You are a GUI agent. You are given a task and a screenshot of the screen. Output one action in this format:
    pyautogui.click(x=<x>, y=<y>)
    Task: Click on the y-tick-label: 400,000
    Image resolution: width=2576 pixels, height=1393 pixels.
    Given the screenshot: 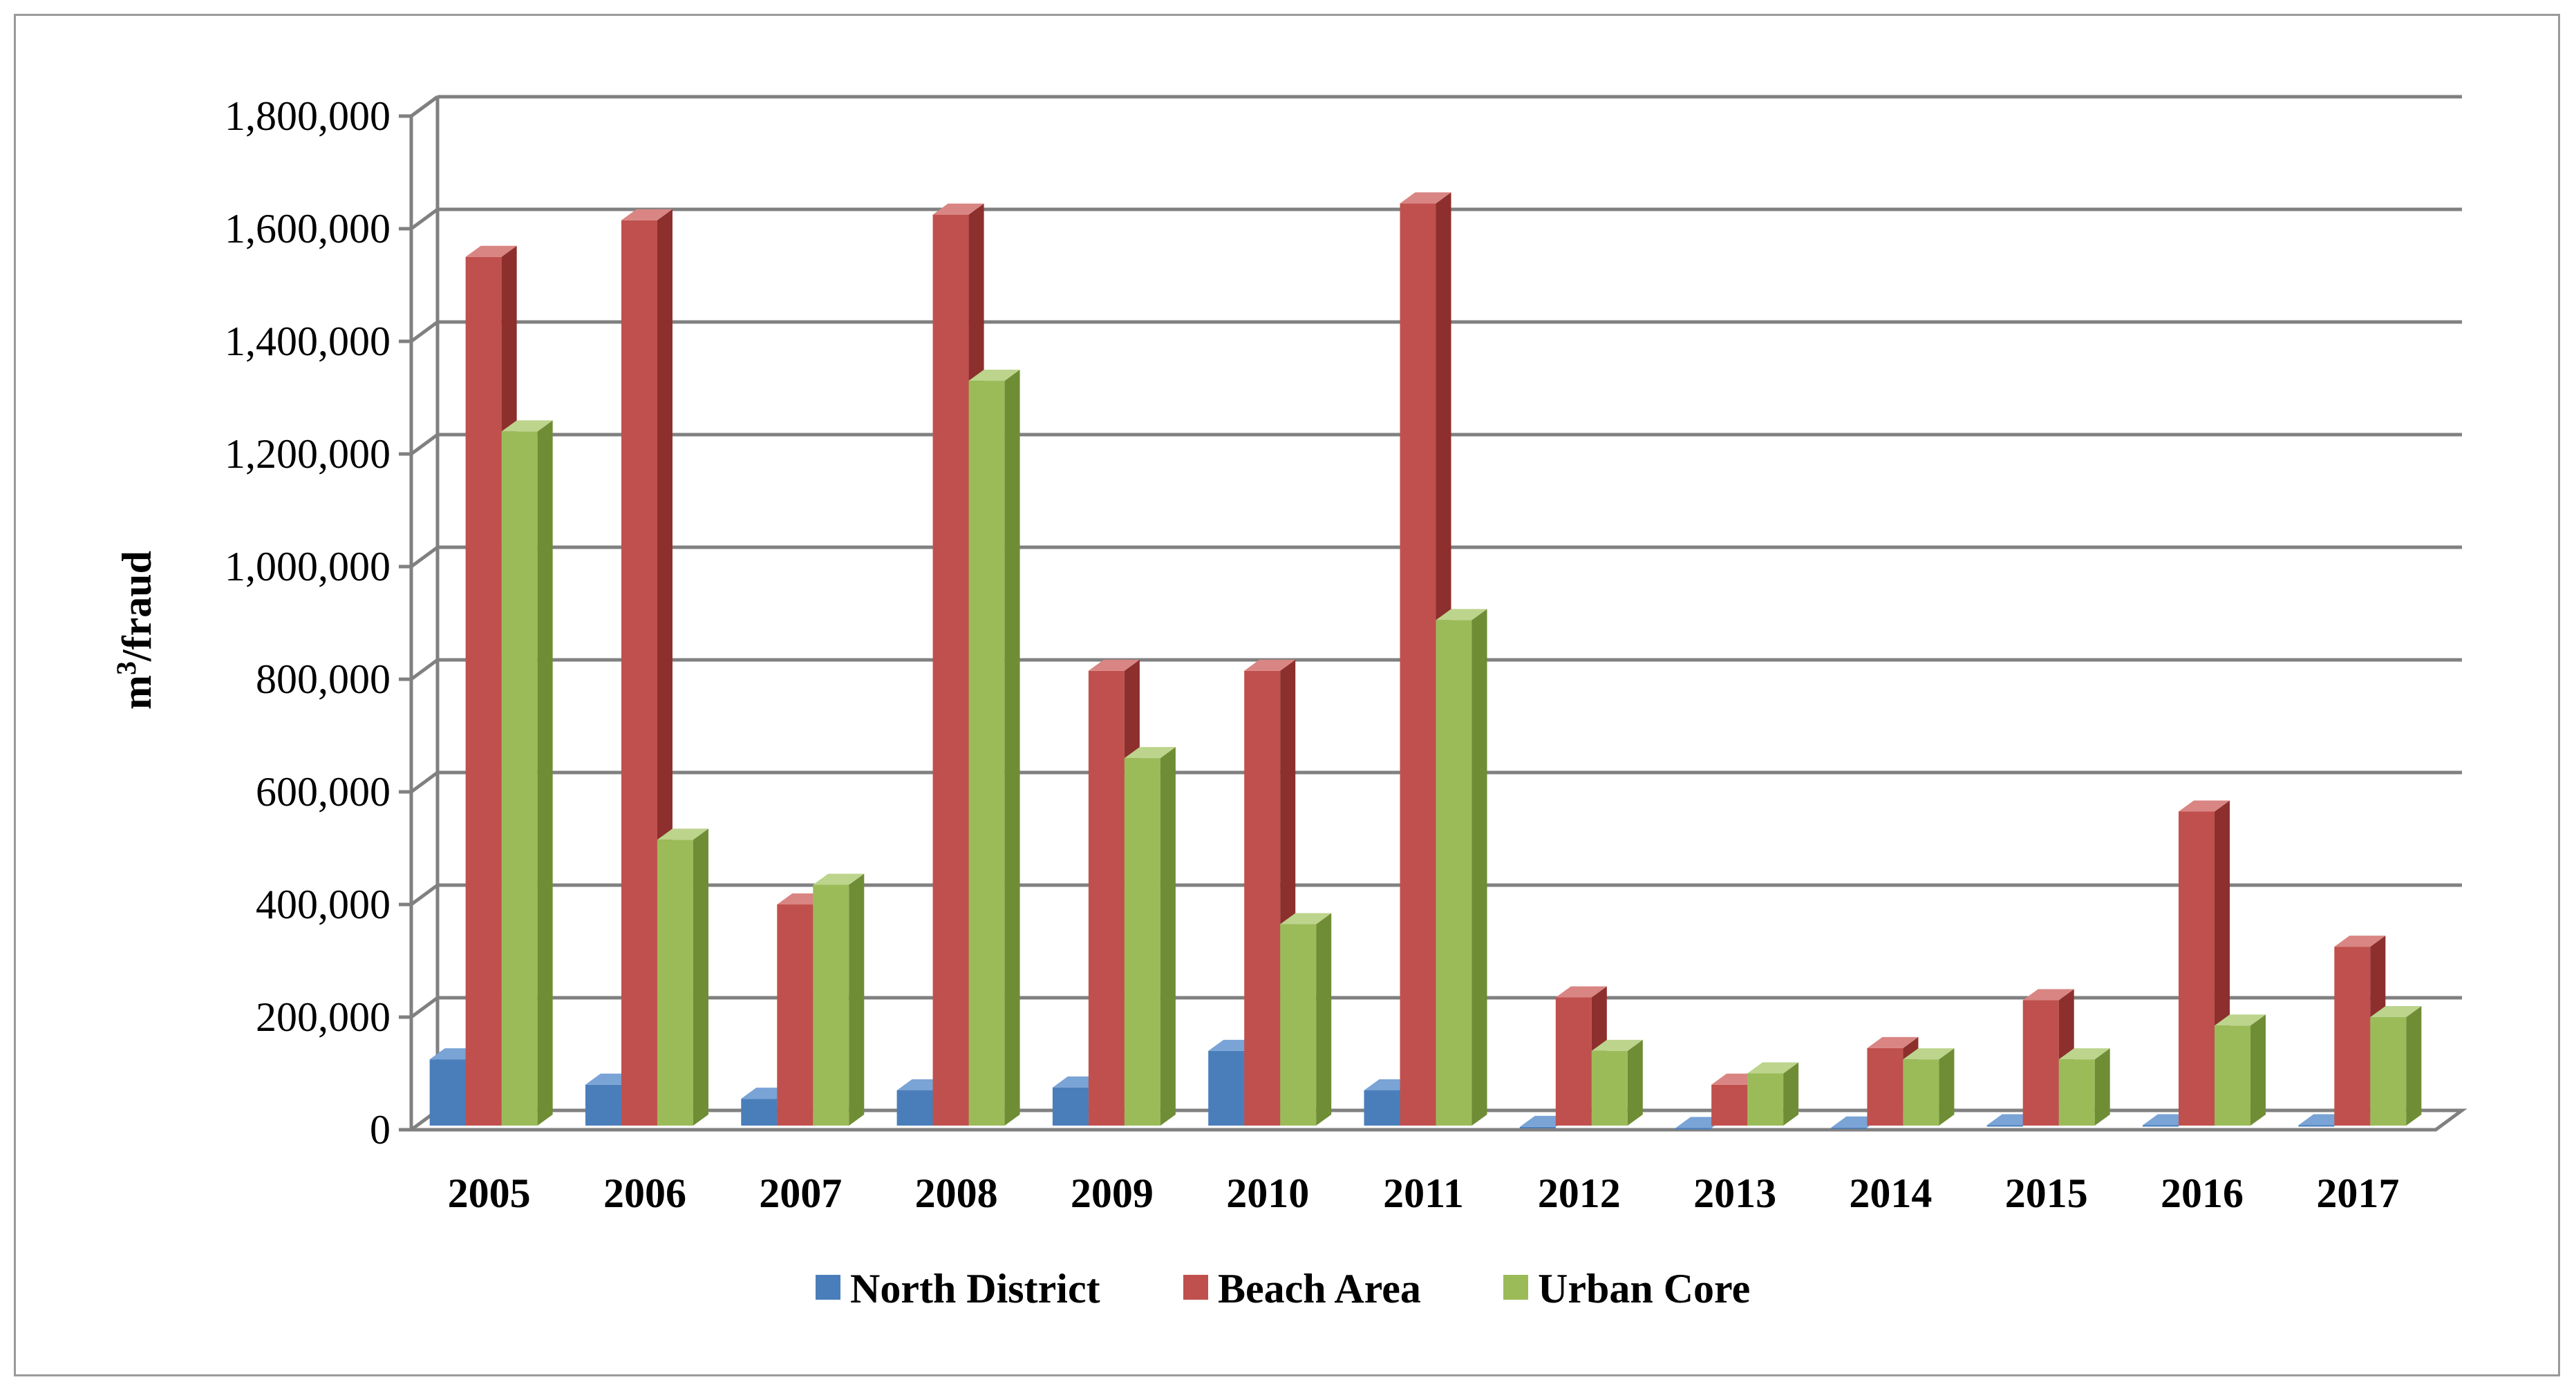 What is the action you would take?
    pyautogui.click(x=323, y=905)
    